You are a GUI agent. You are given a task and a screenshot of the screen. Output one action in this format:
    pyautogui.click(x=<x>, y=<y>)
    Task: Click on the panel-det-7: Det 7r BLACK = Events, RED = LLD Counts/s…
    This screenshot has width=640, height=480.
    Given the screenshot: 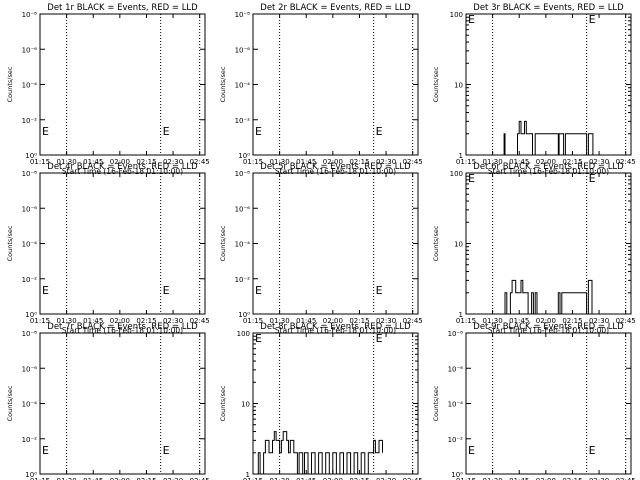 What is the action you would take?
    pyautogui.click(x=108, y=401)
    